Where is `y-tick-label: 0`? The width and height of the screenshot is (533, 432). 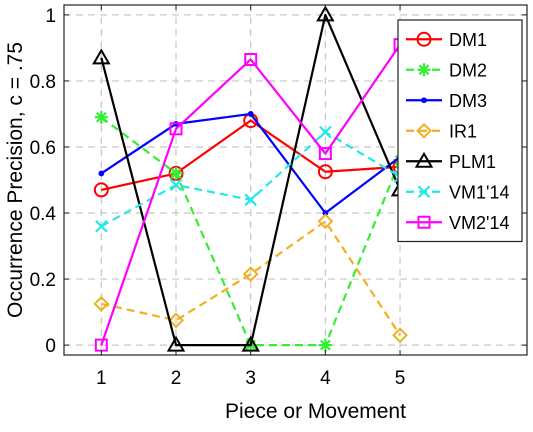 y-tick-label: 0 is located at coordinates (50, 346).